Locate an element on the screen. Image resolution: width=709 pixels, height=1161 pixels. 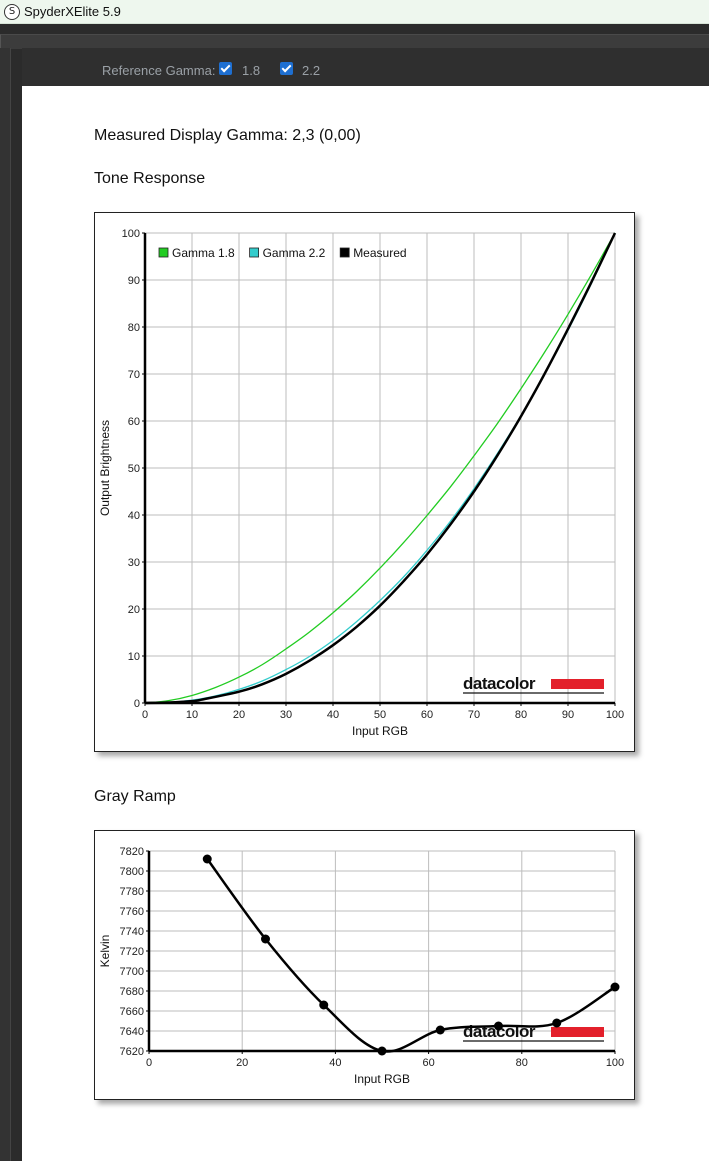
datacolor-logo-text: datacolor is located at coordinates (499, 683).